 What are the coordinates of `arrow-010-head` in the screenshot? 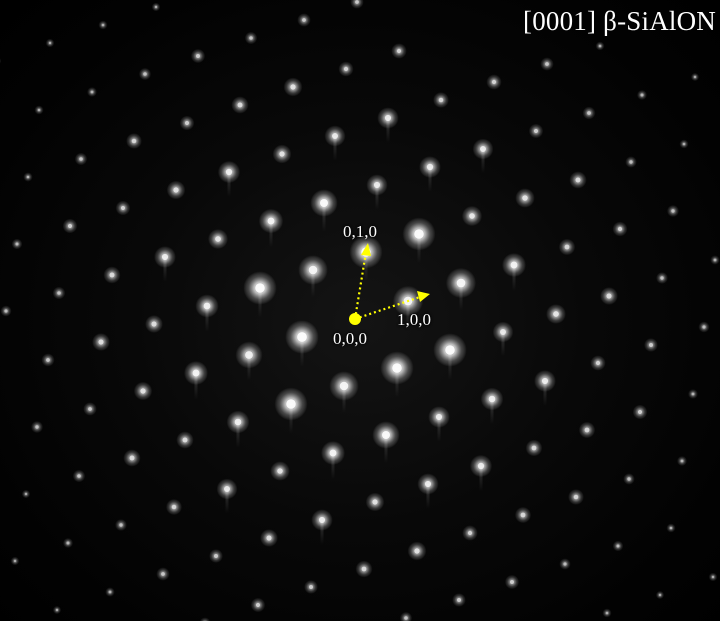 It's located at (366, 249).